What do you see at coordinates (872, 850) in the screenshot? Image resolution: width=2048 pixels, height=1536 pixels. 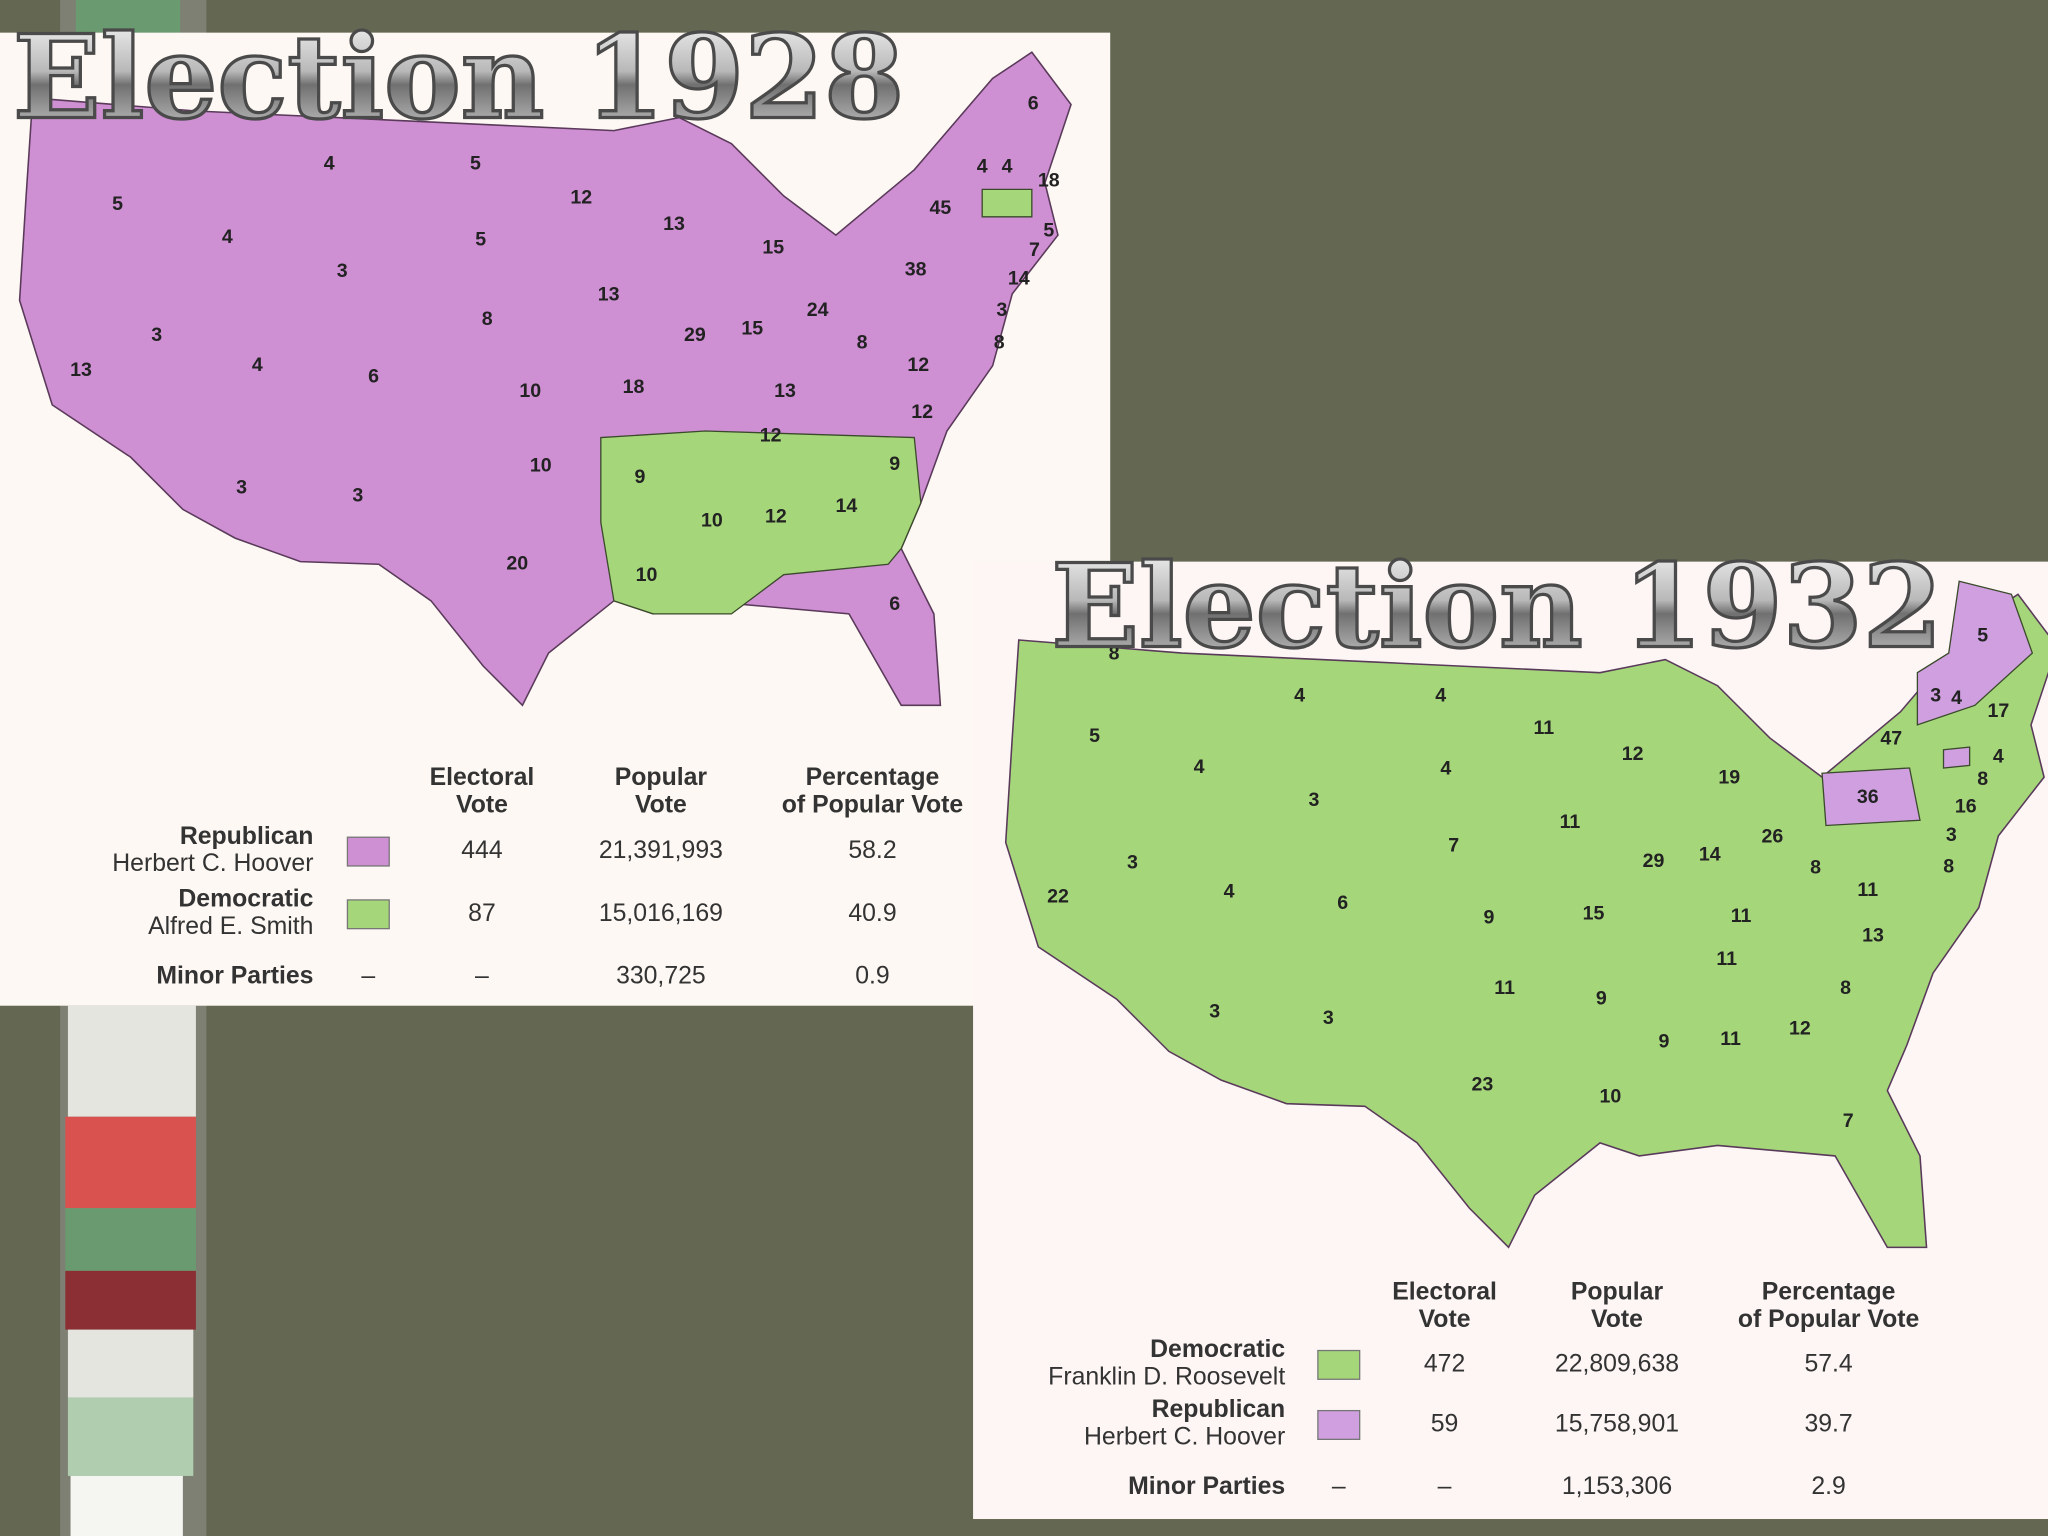 I see `table-cell: 58.2` at bounding box center [872, 850].